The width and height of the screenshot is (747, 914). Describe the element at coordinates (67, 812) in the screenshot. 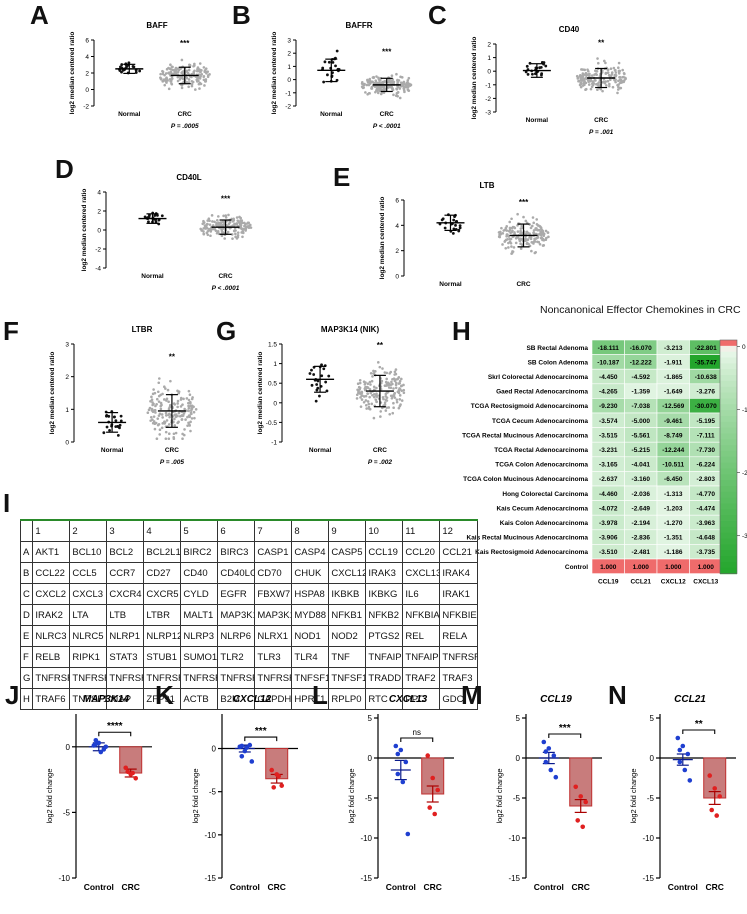

I see `y-tick-label: -5` at that location.